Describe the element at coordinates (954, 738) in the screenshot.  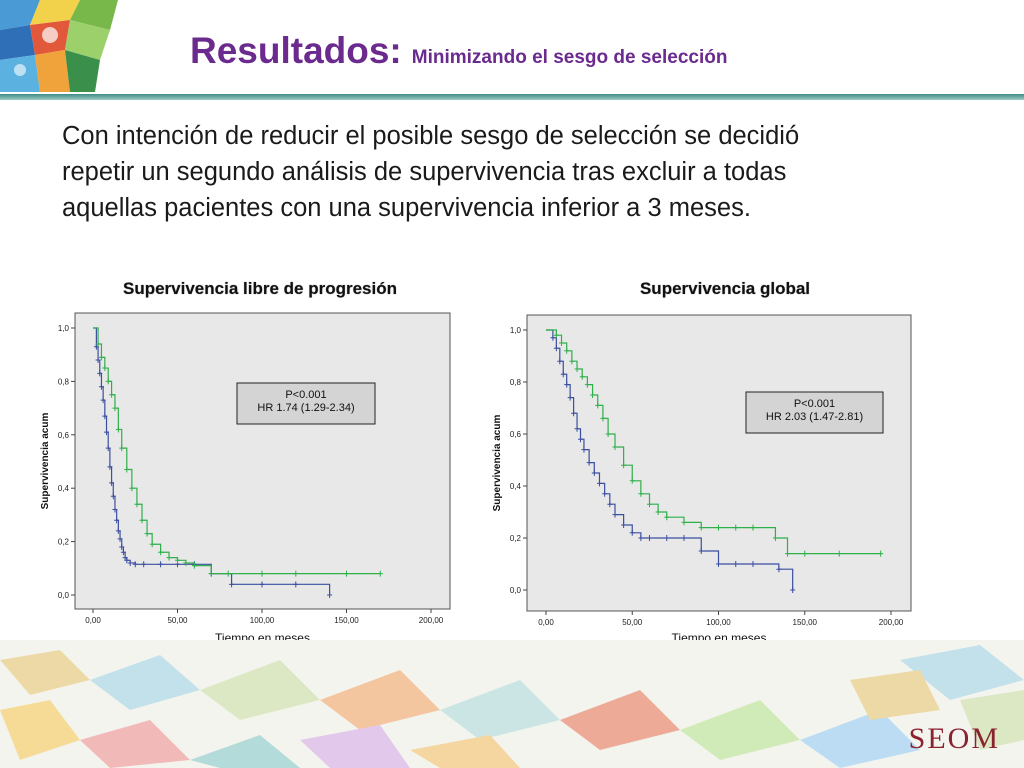
I see `seom-logo: SEOM` at that location.